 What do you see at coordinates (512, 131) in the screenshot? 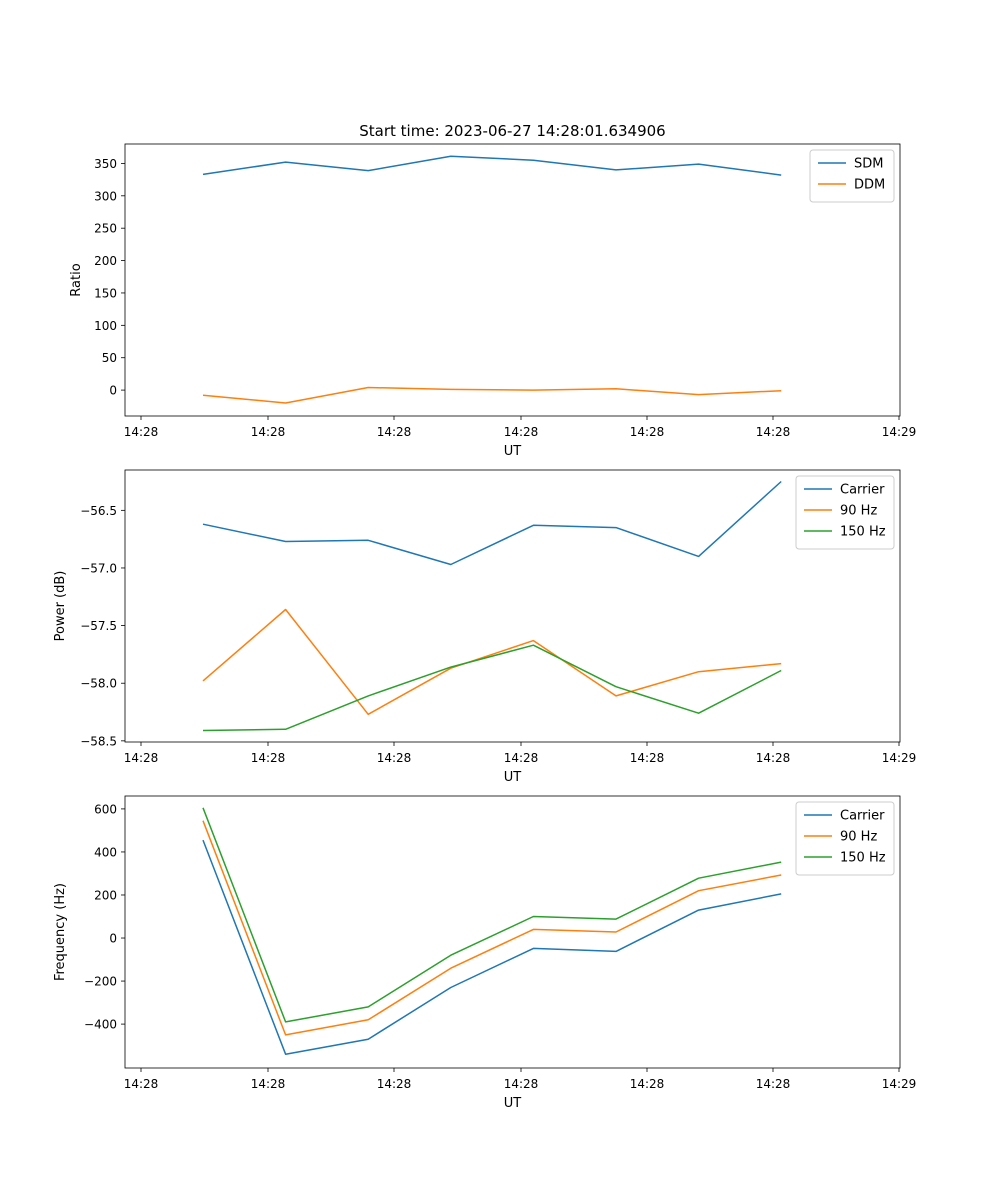
I see `figure-title: Start time: 2023-06-27 14:28:01.634906` at bounding box center [512, 131].